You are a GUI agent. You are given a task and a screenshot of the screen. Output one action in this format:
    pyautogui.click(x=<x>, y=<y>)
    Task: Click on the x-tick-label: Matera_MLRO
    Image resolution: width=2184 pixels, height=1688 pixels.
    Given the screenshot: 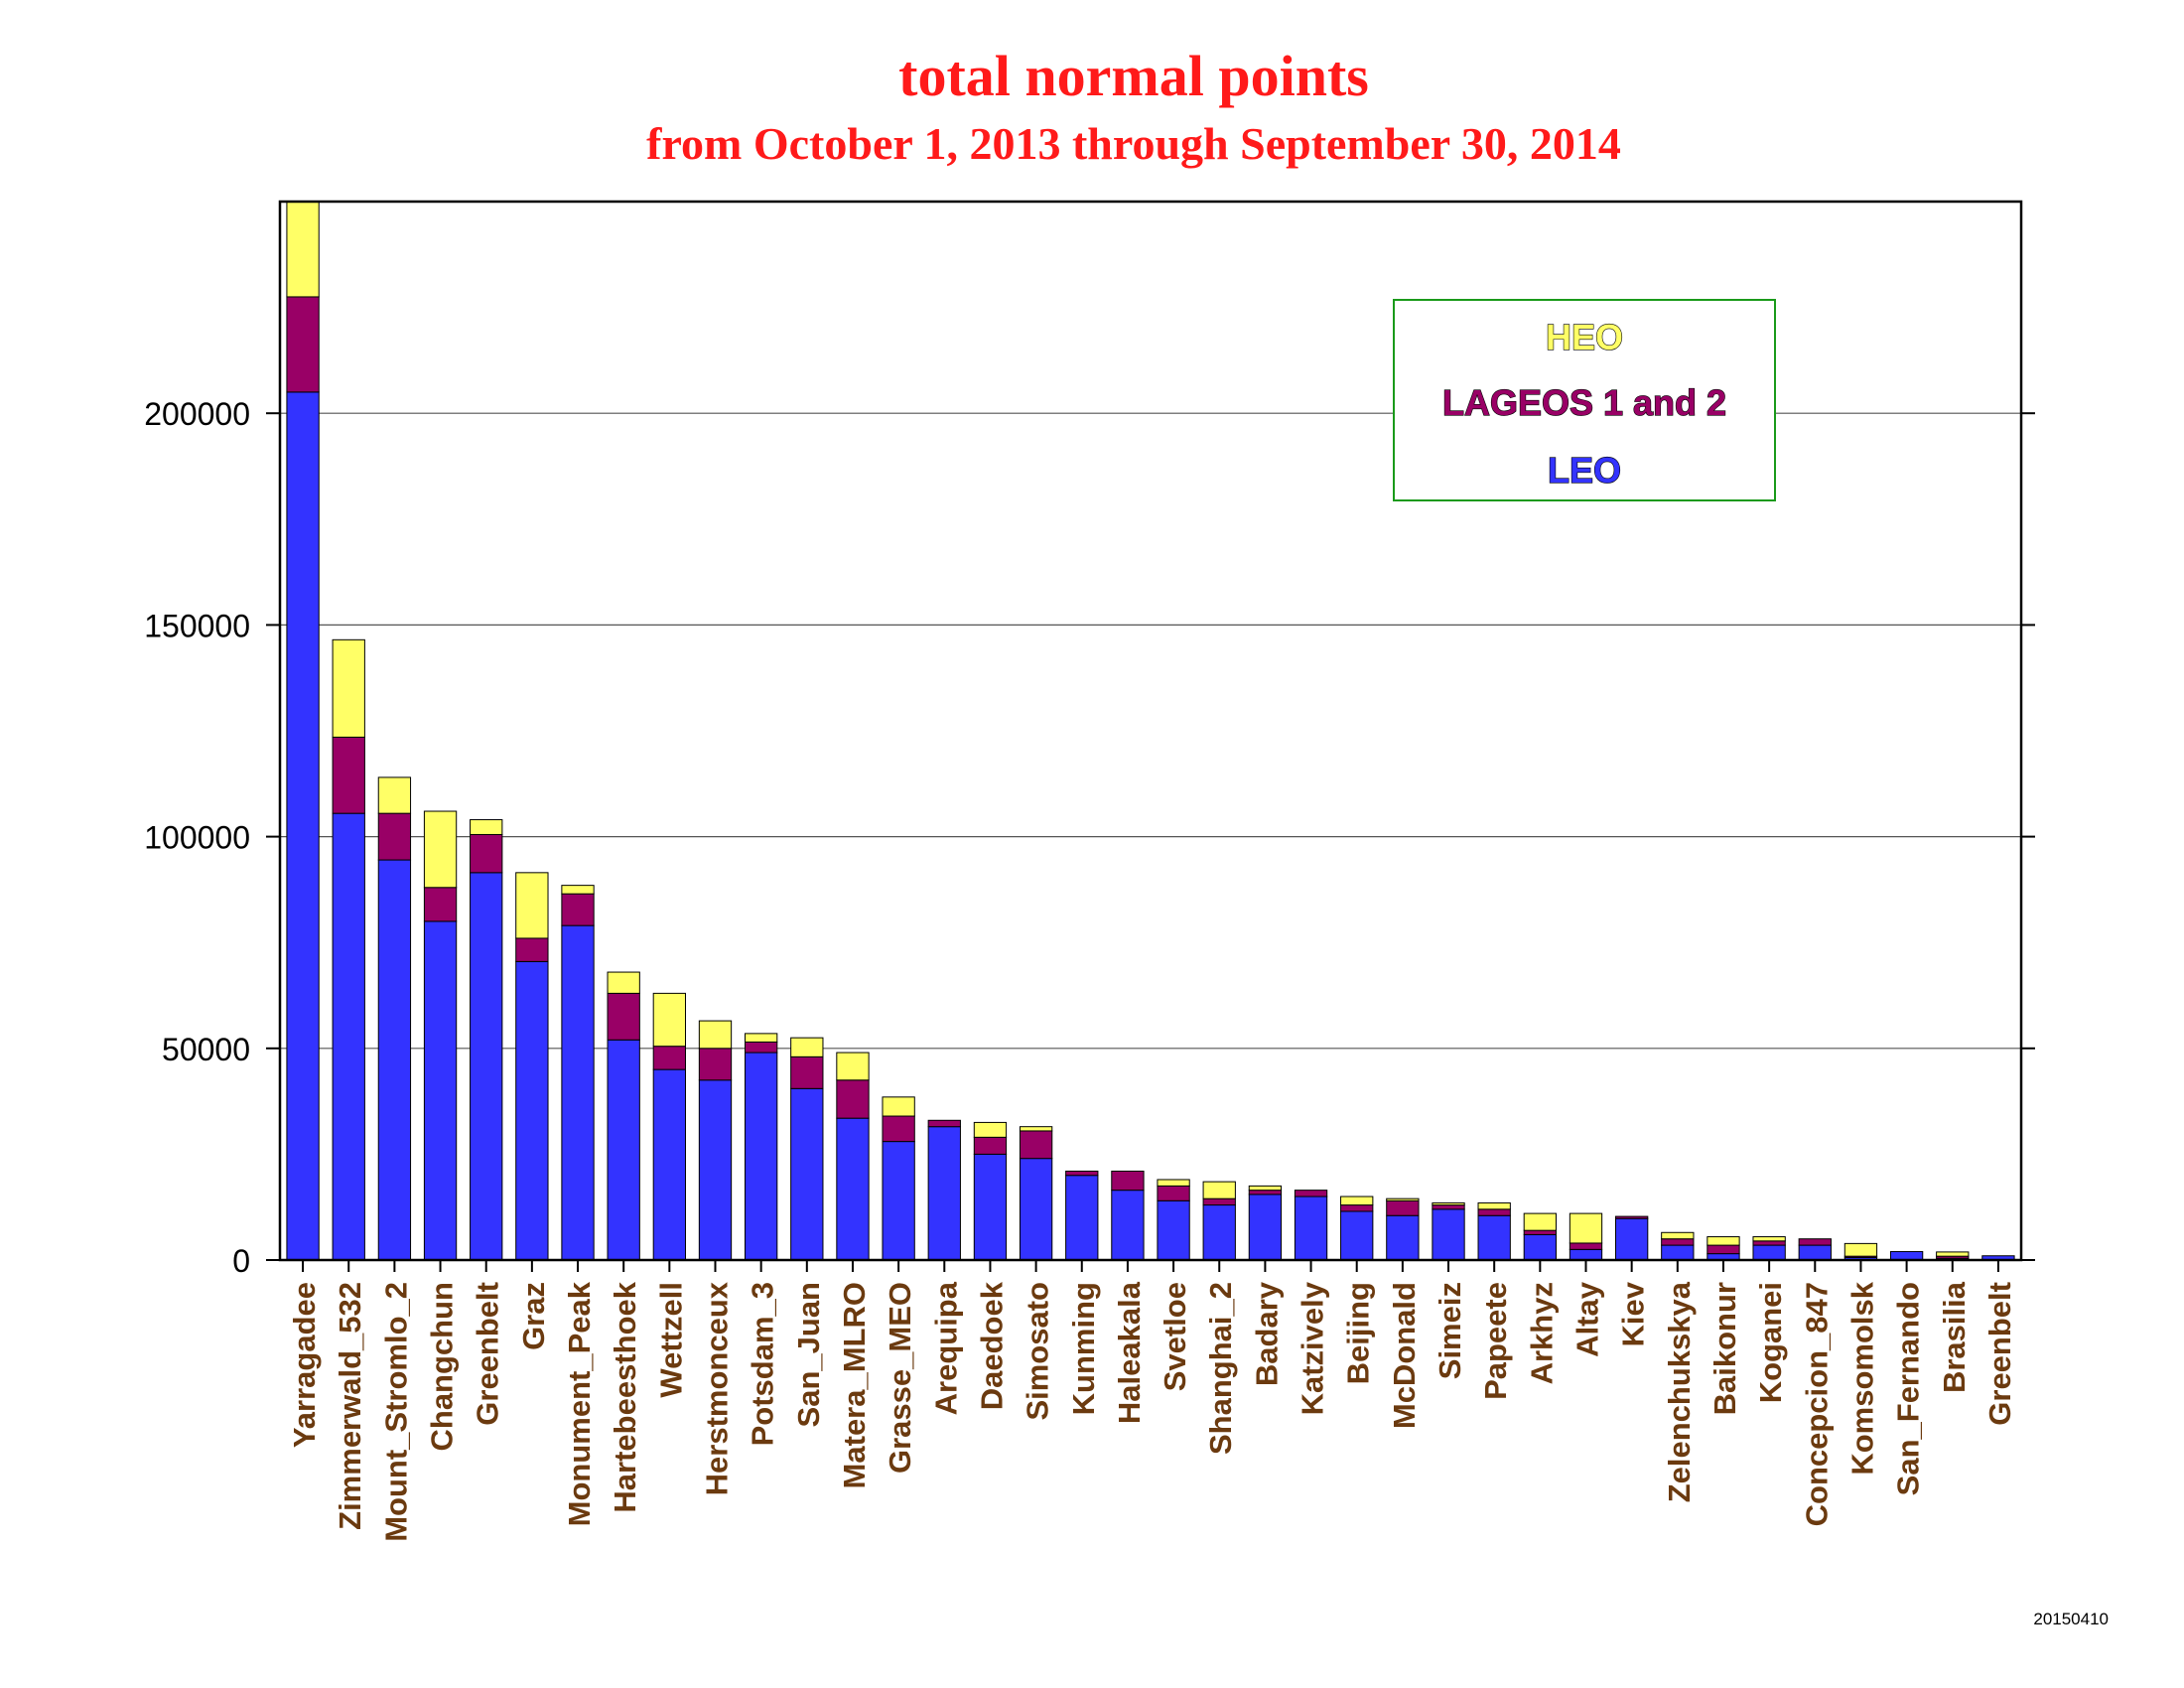 What is the action you would take?
    pyautogui.click(x=854, y=1385)
    